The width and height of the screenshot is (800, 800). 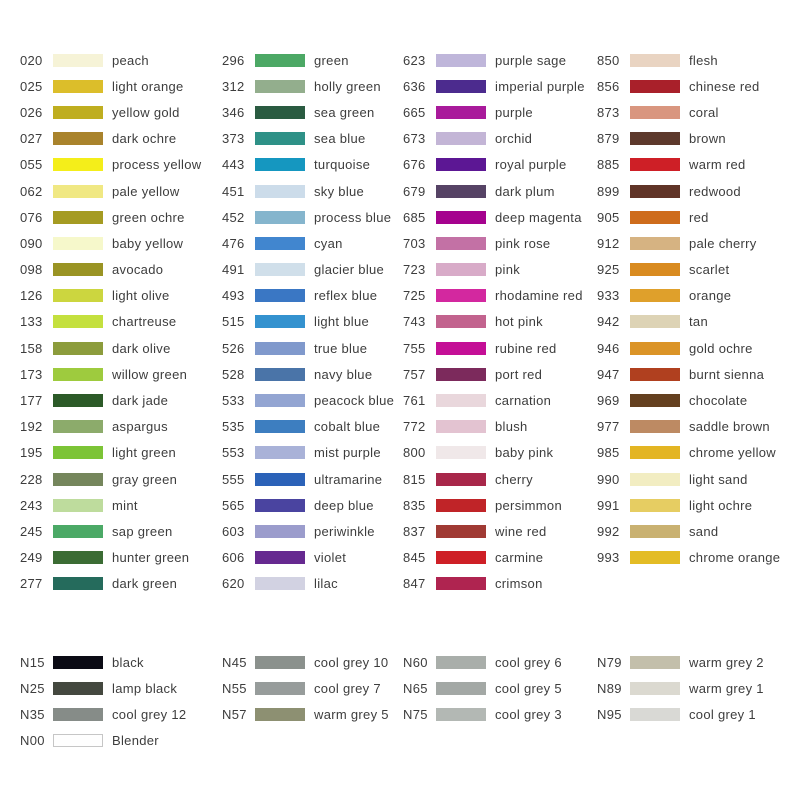 I want to click on color-row: 665 purple, so click(x=494, y=112).